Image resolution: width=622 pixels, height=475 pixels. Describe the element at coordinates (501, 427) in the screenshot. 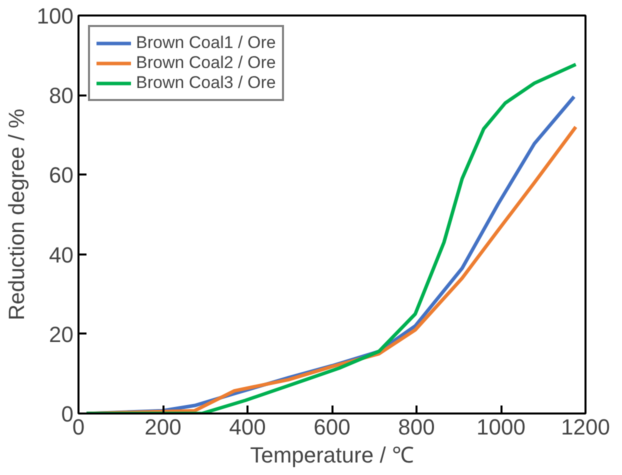

I see `x-tick-label: 1000` at that location.